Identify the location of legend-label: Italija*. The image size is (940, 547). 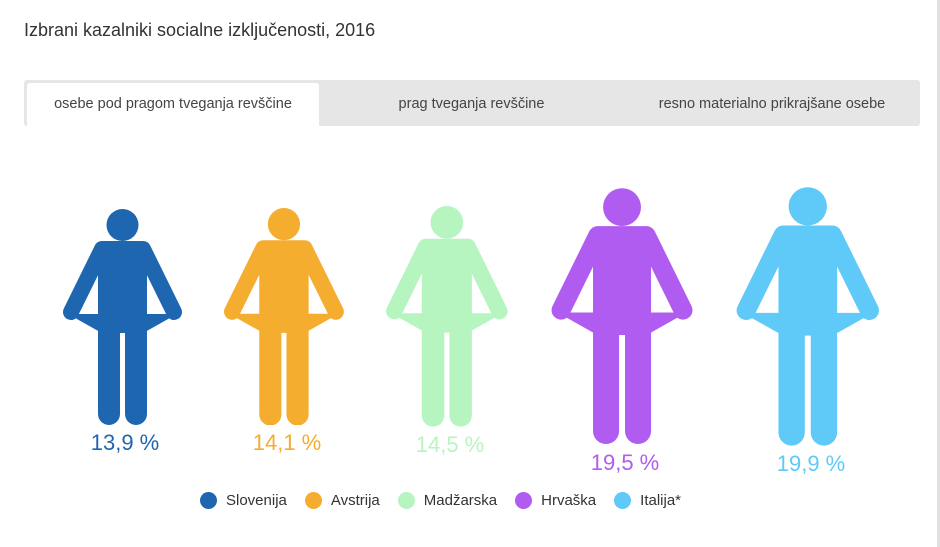
(661, 500).